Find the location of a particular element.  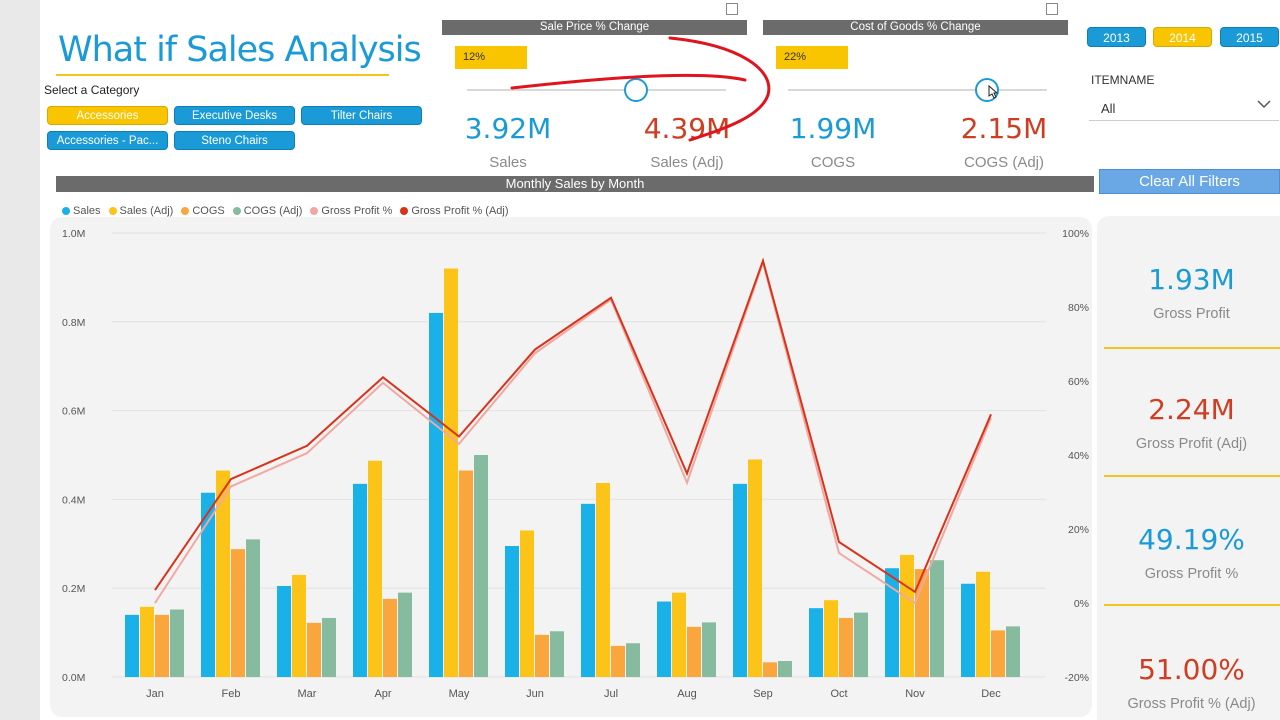

category-chip-tilter-chairs: Tilter Chairs is located at coordinates (361, 115).